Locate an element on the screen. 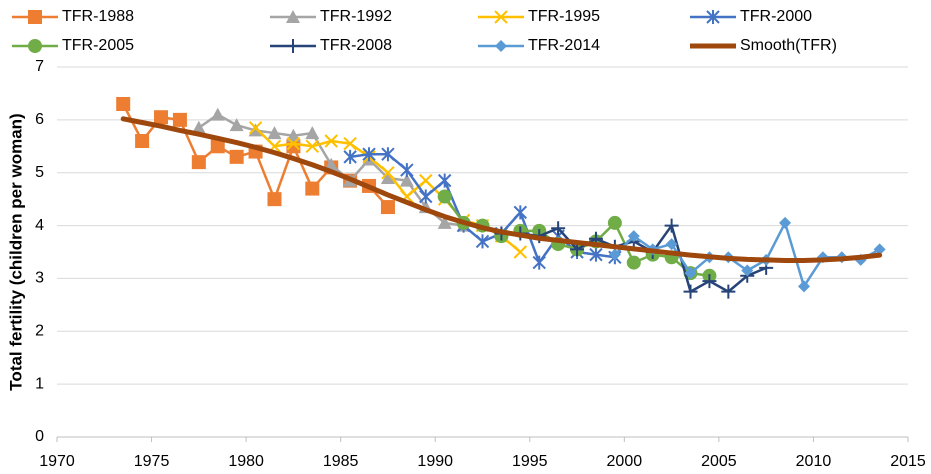 The image size is (931, 474). y-tick-label: 1 is located at coordinates (39, 383).